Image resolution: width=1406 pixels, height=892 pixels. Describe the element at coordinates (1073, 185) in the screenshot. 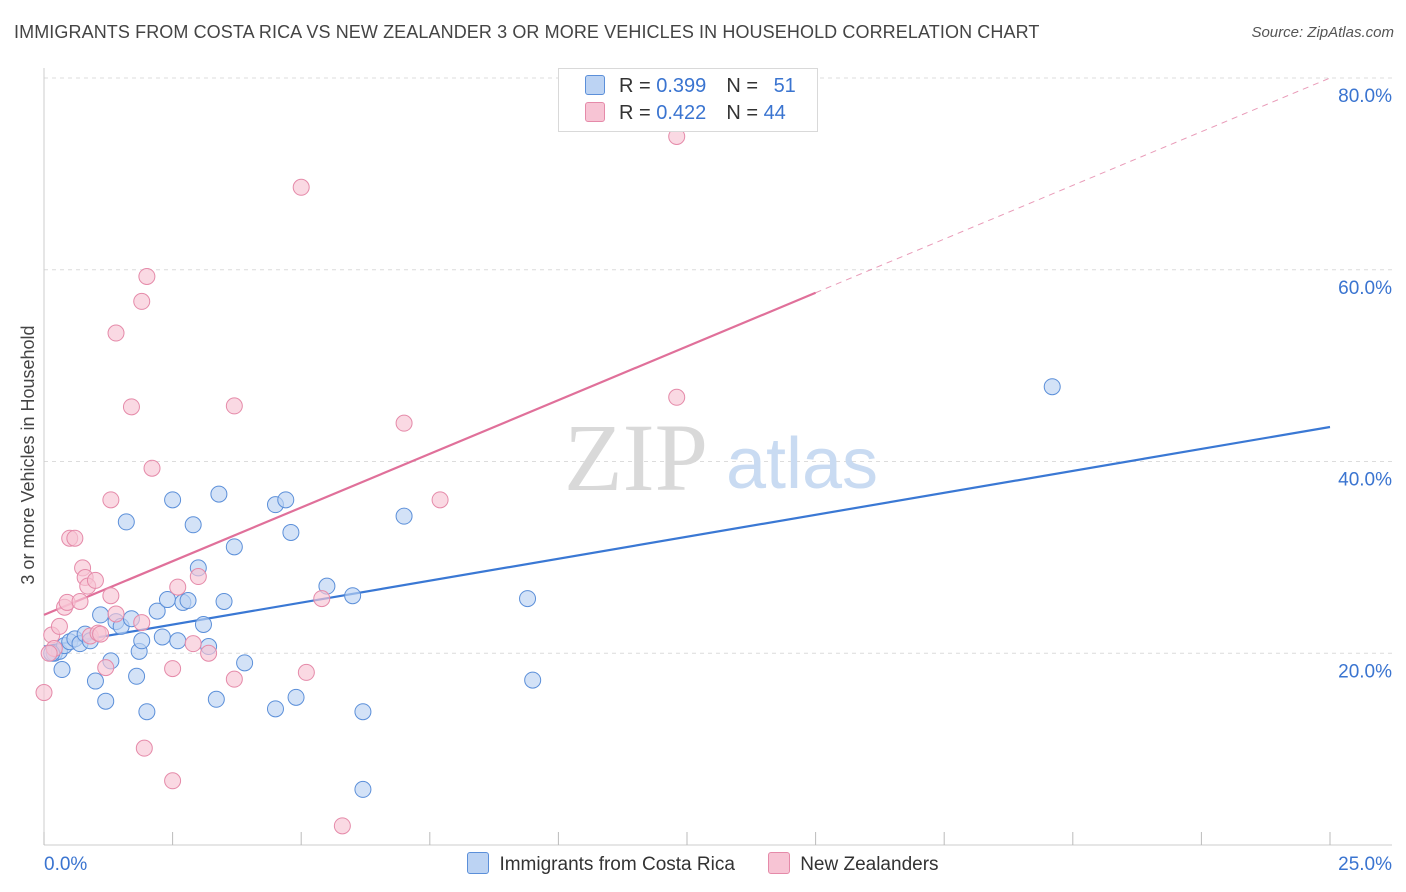

I see `trend-line-extension` at that location.